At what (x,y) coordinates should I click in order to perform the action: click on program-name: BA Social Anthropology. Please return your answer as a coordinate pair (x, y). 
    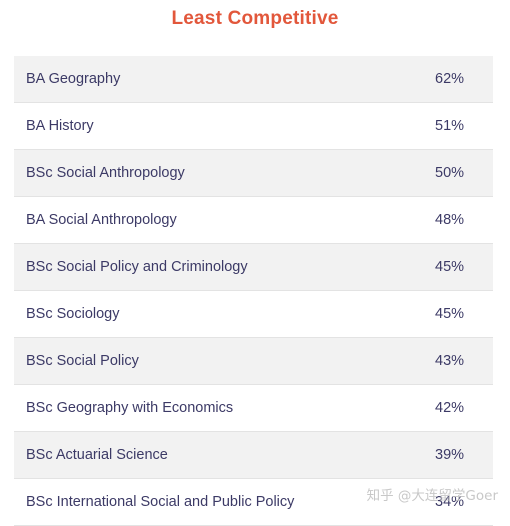
    Looking at the image, I should click on (101, 220).